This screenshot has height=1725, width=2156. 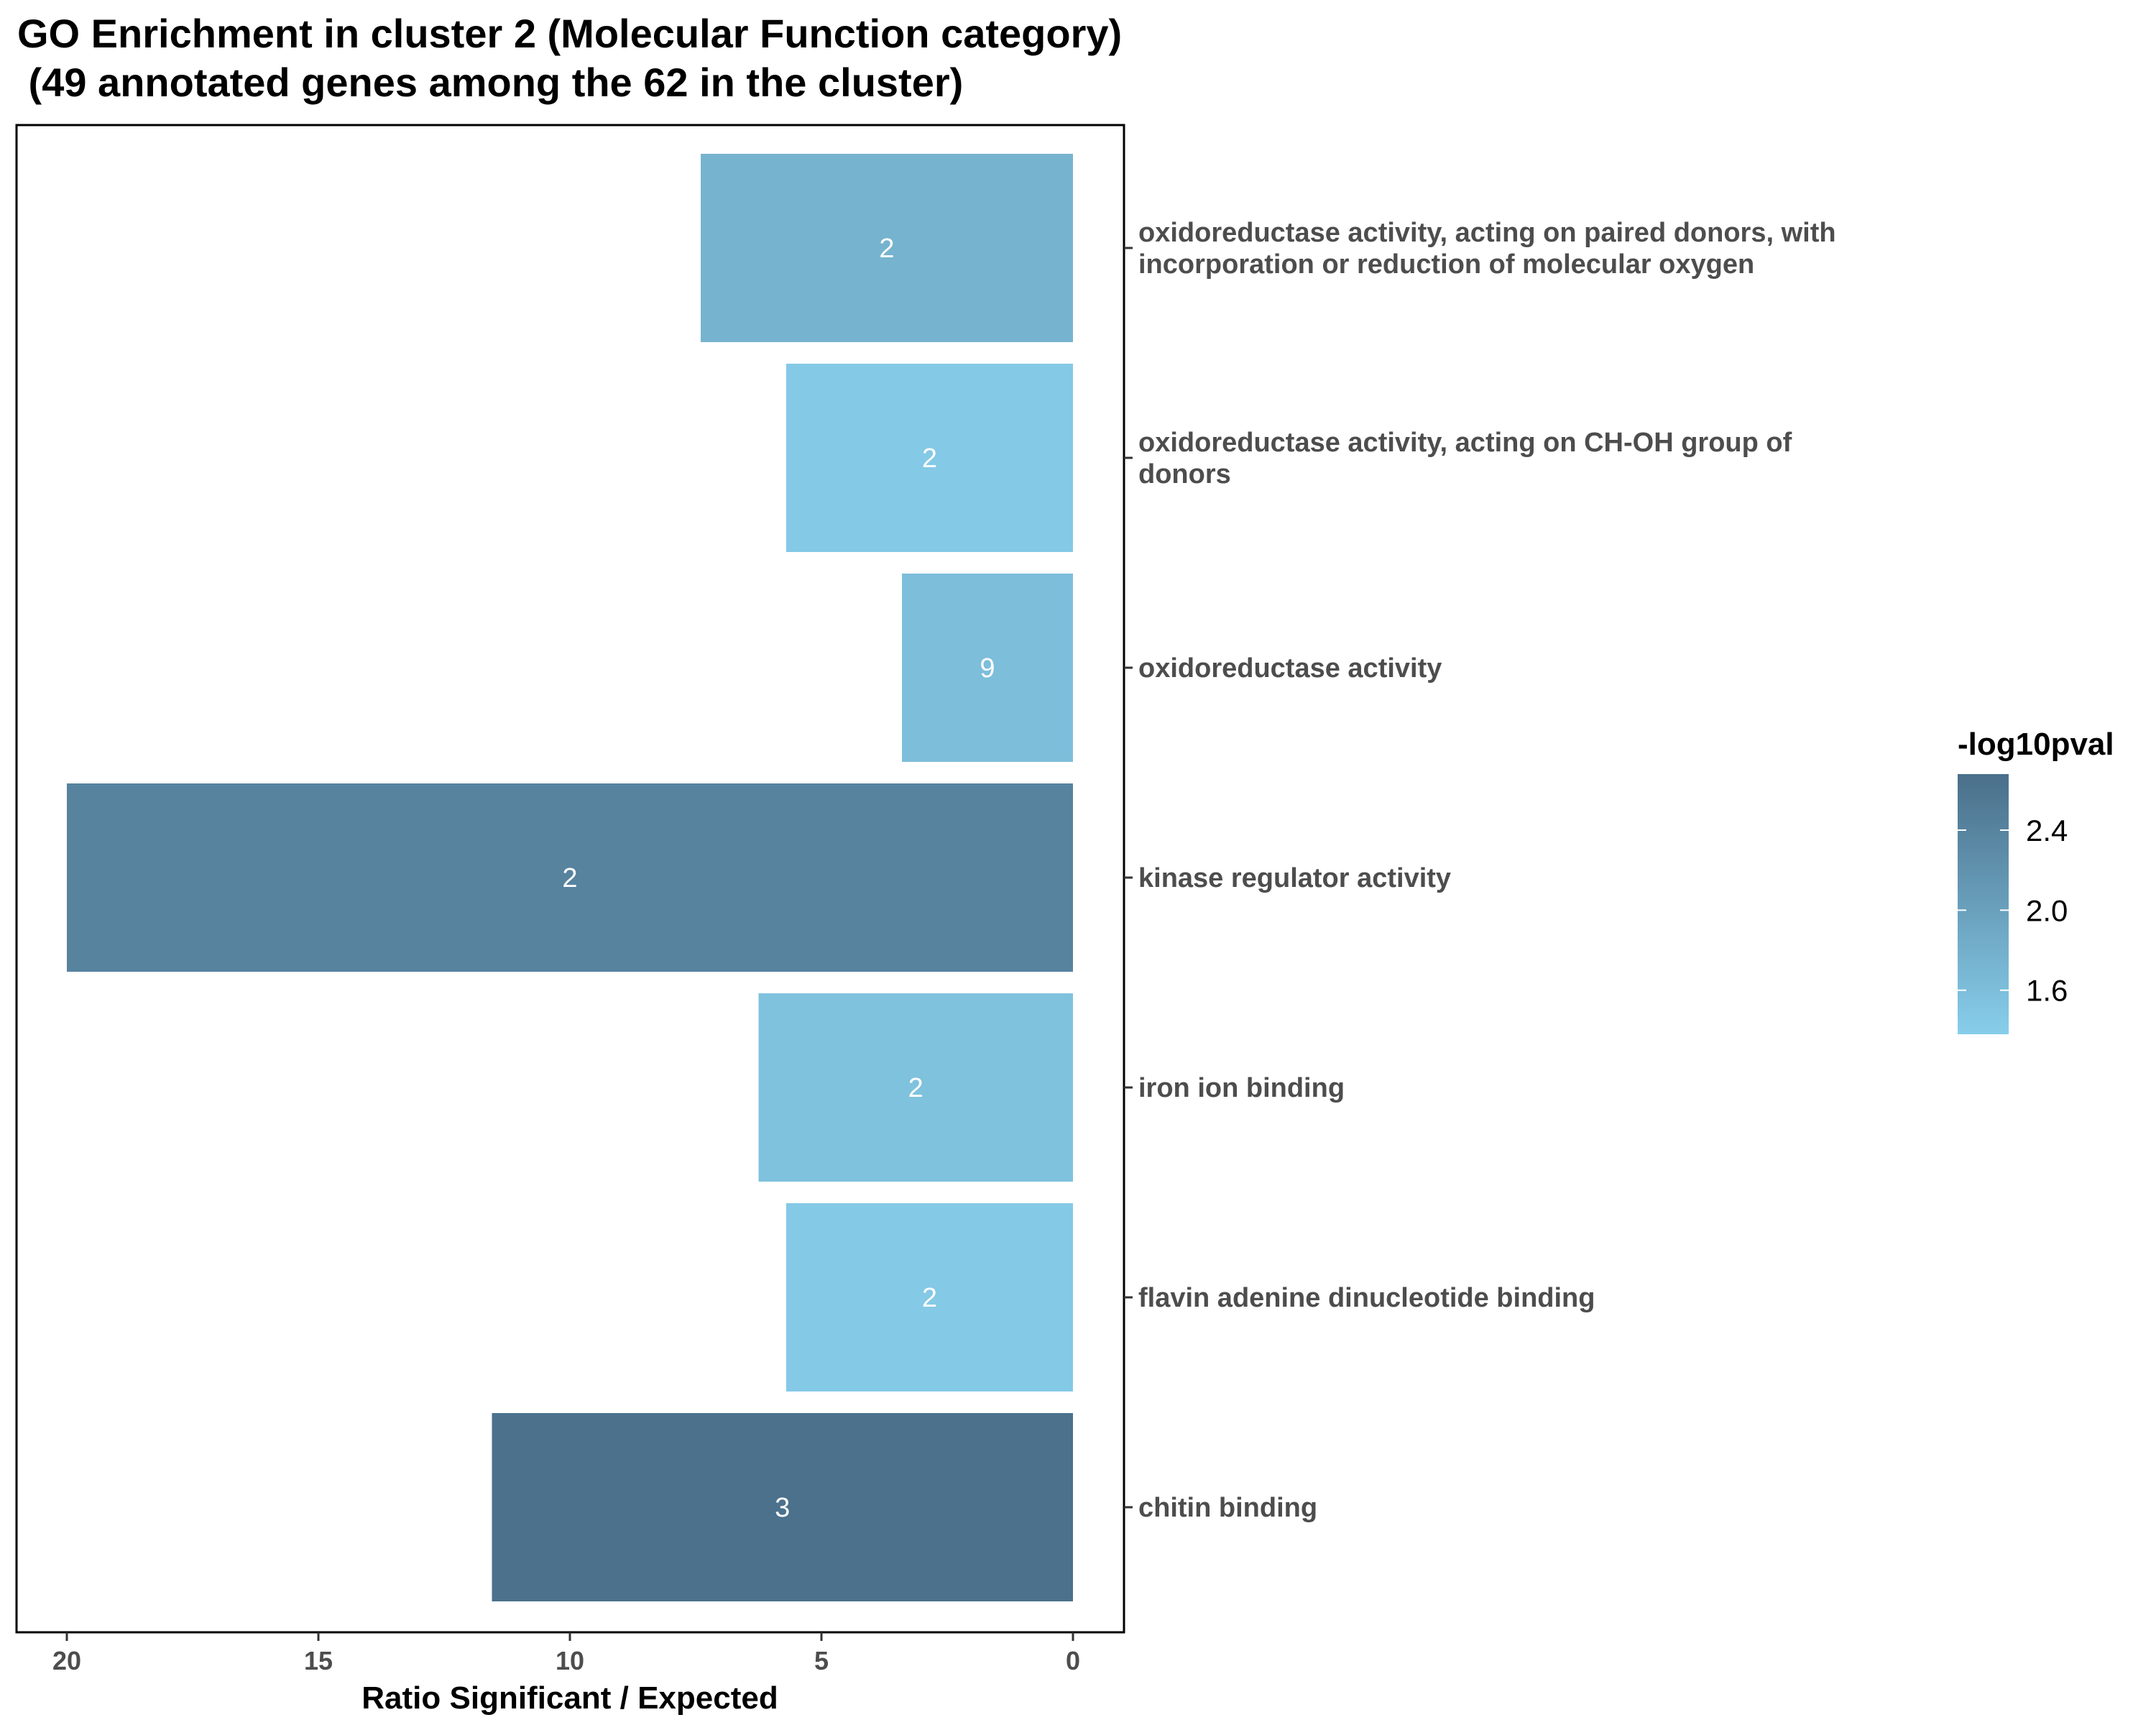 What do you see at coordinates (2047, 991) in the screenshot?
I see `legend-tick-label: 1.6` at bounding box center [2047, 991].